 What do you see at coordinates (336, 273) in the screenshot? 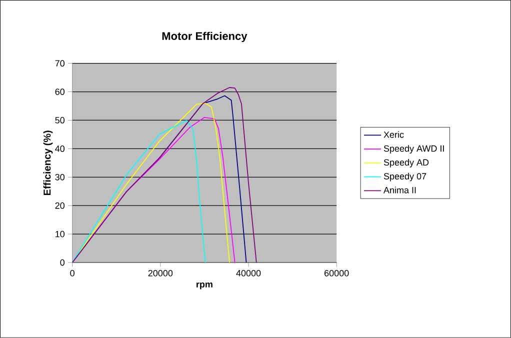
I see `x-tick-label: 60000` at bounding box center [336, 273].